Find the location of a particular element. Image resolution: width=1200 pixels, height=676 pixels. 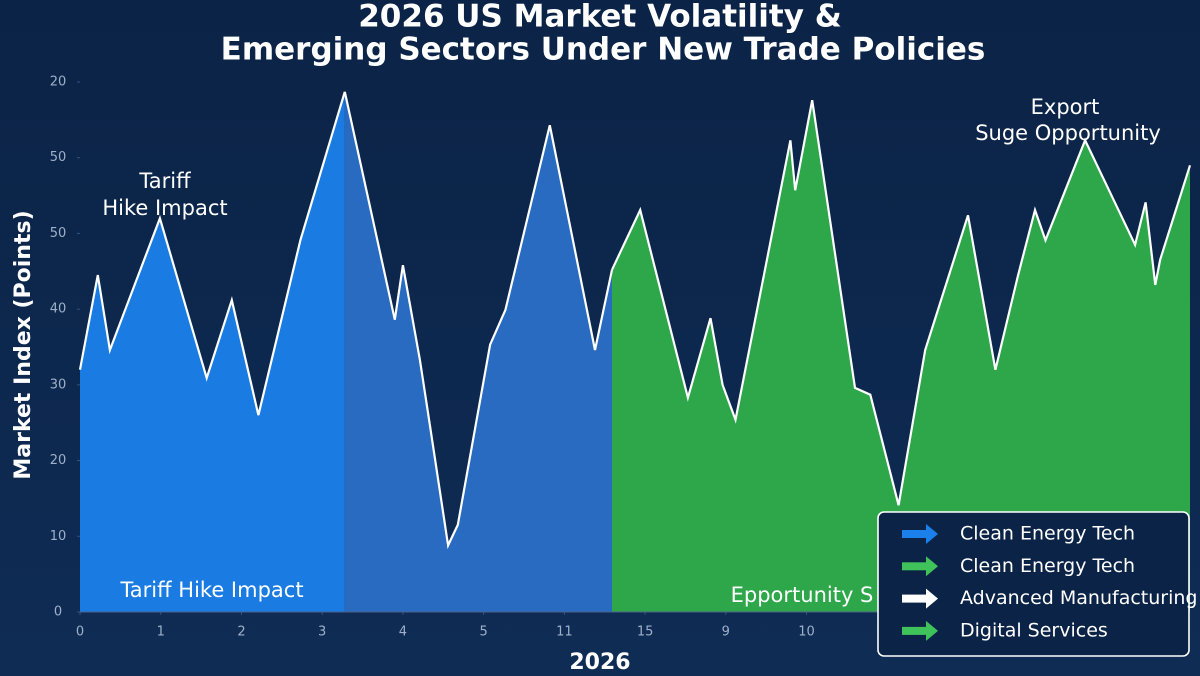

y-tick-label: 10 is located at coordinates (58, 536).